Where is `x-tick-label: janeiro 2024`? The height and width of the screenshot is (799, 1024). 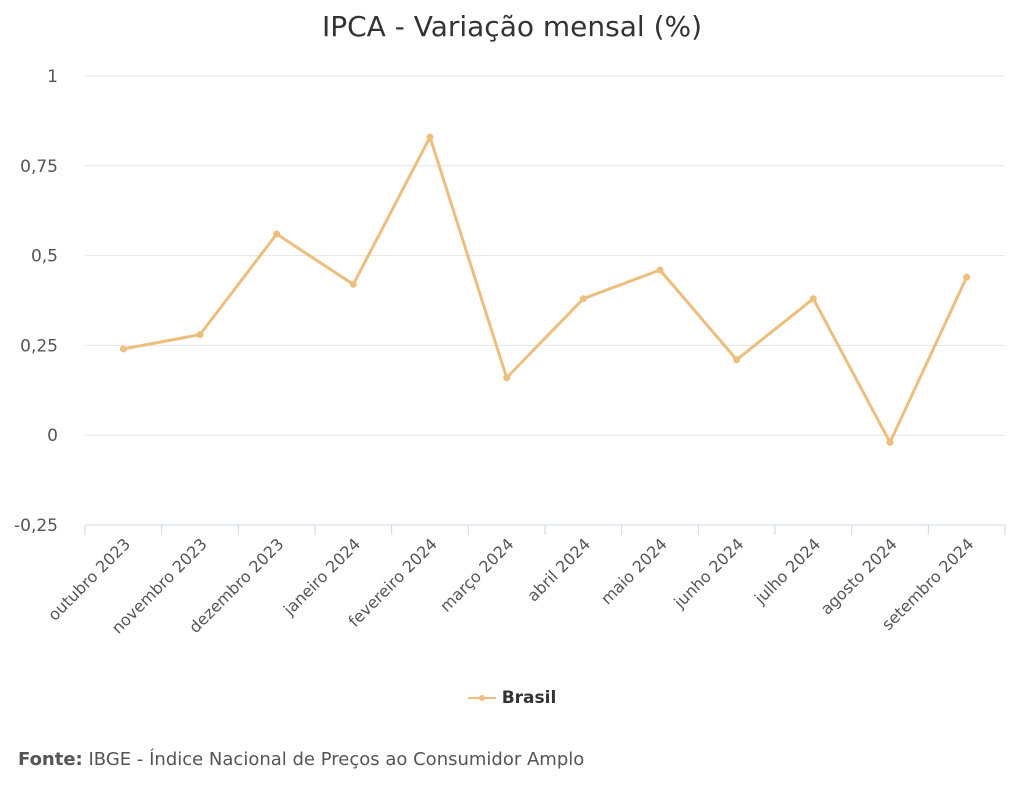
x-tick-label: janeiro 2024 is located at coordinates (321, 576).